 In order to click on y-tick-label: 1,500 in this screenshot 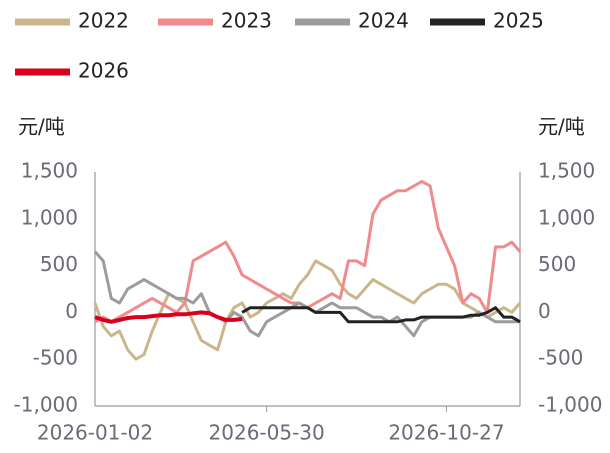, I will do `click(49, 171)`.